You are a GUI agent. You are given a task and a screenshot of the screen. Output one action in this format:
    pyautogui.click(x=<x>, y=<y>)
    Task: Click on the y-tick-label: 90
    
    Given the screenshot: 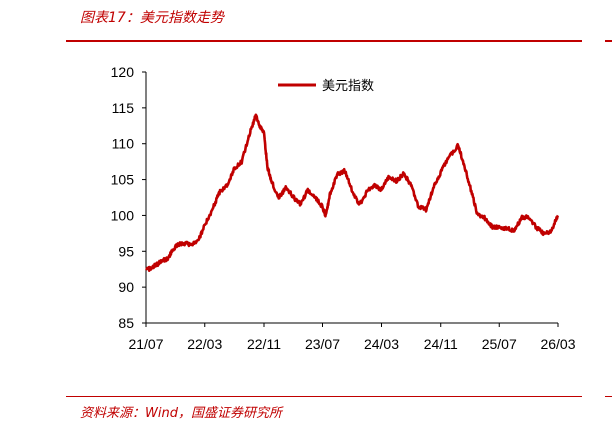 What is the action you would take?
    pyautogui.click(x=126, y=287)
    